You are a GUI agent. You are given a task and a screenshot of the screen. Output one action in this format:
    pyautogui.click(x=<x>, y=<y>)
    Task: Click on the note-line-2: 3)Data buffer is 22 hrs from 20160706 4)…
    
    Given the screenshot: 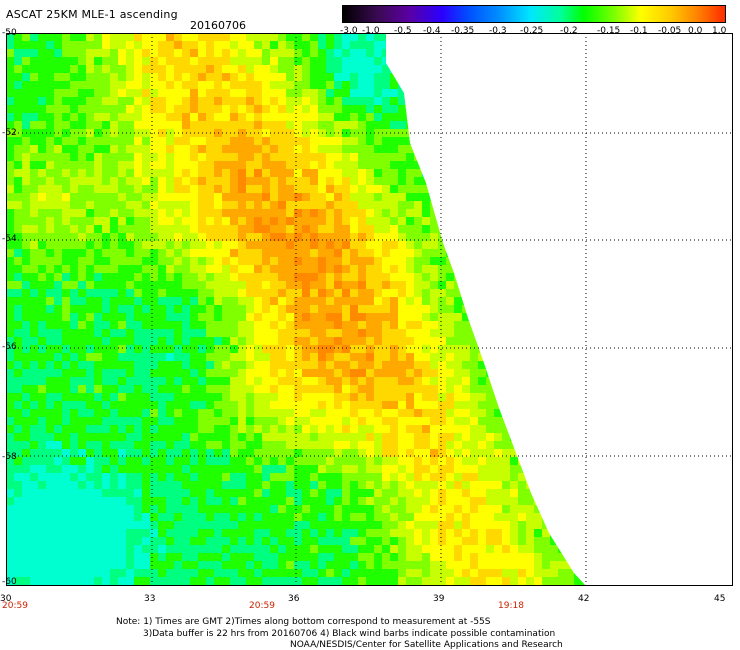 What is the action you would take?
    pyautogui.click(x=349, y=634)
    